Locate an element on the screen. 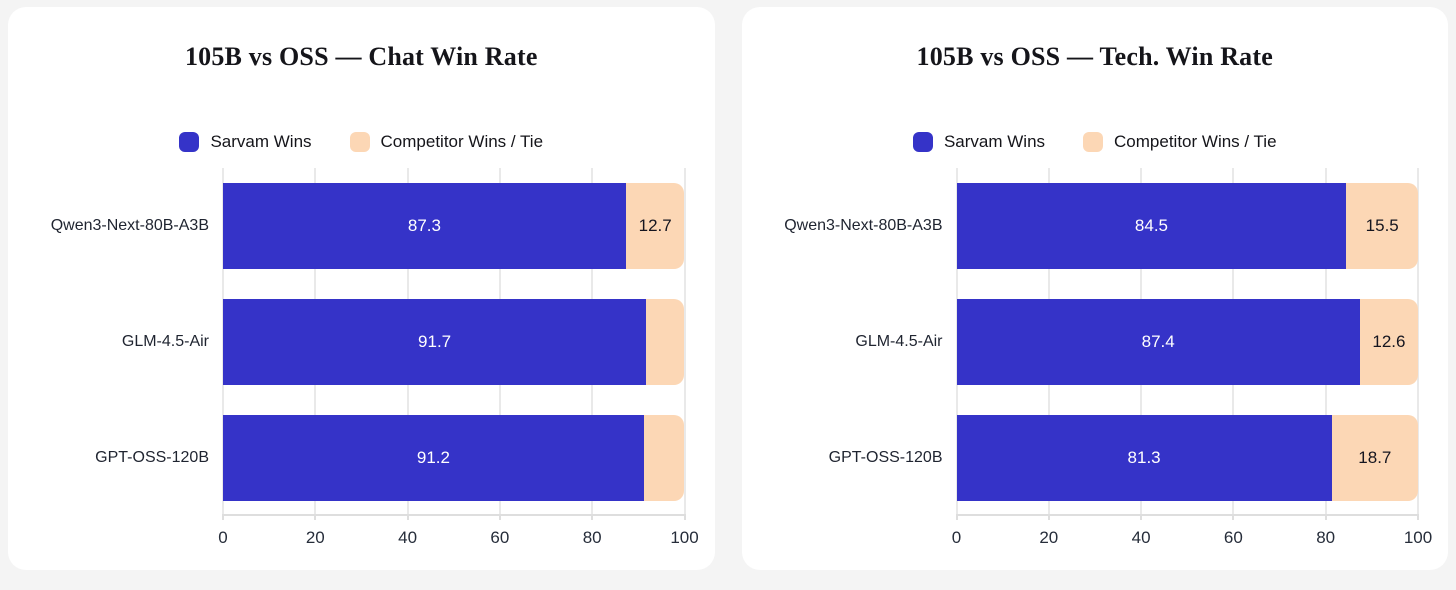  competitor-wins-segment: 18.7 is located at coordinates (1374, 458).